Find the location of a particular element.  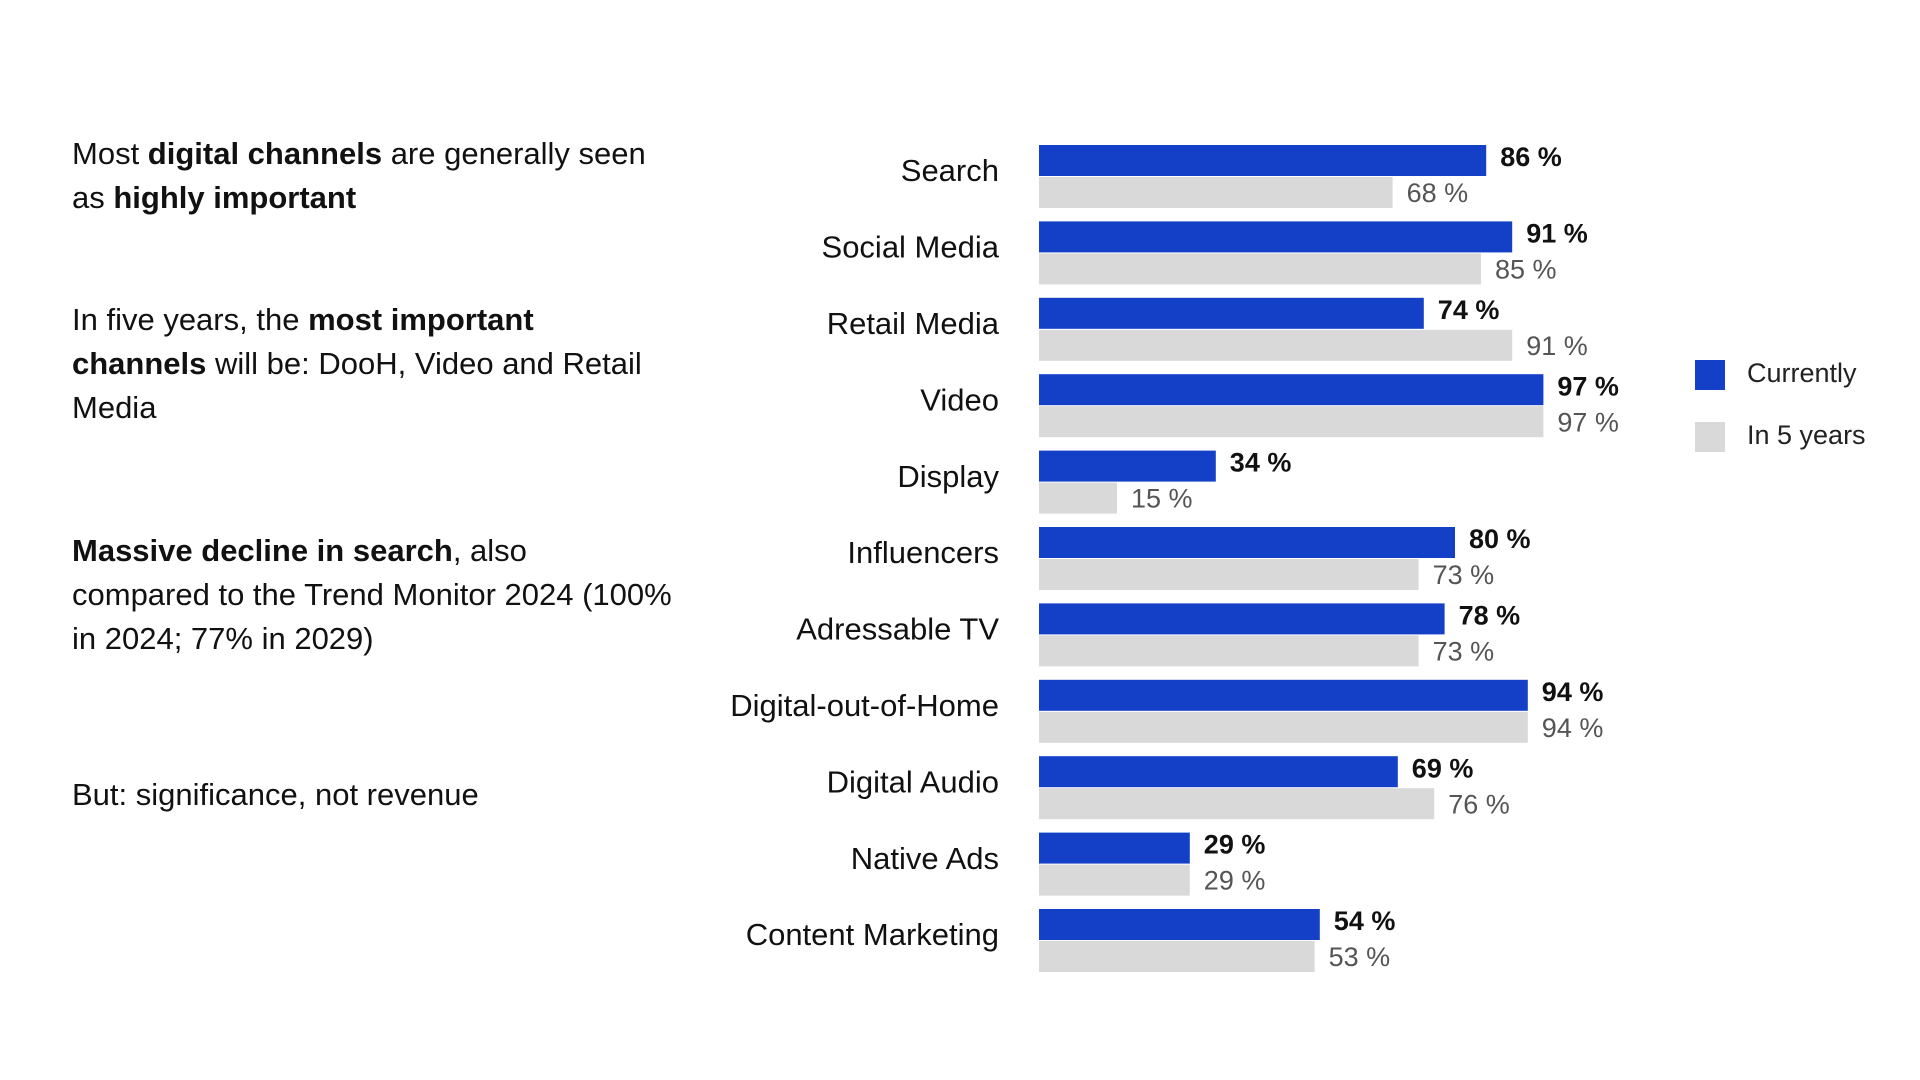

category-label: Social Media is located at coordinates (911, 247).